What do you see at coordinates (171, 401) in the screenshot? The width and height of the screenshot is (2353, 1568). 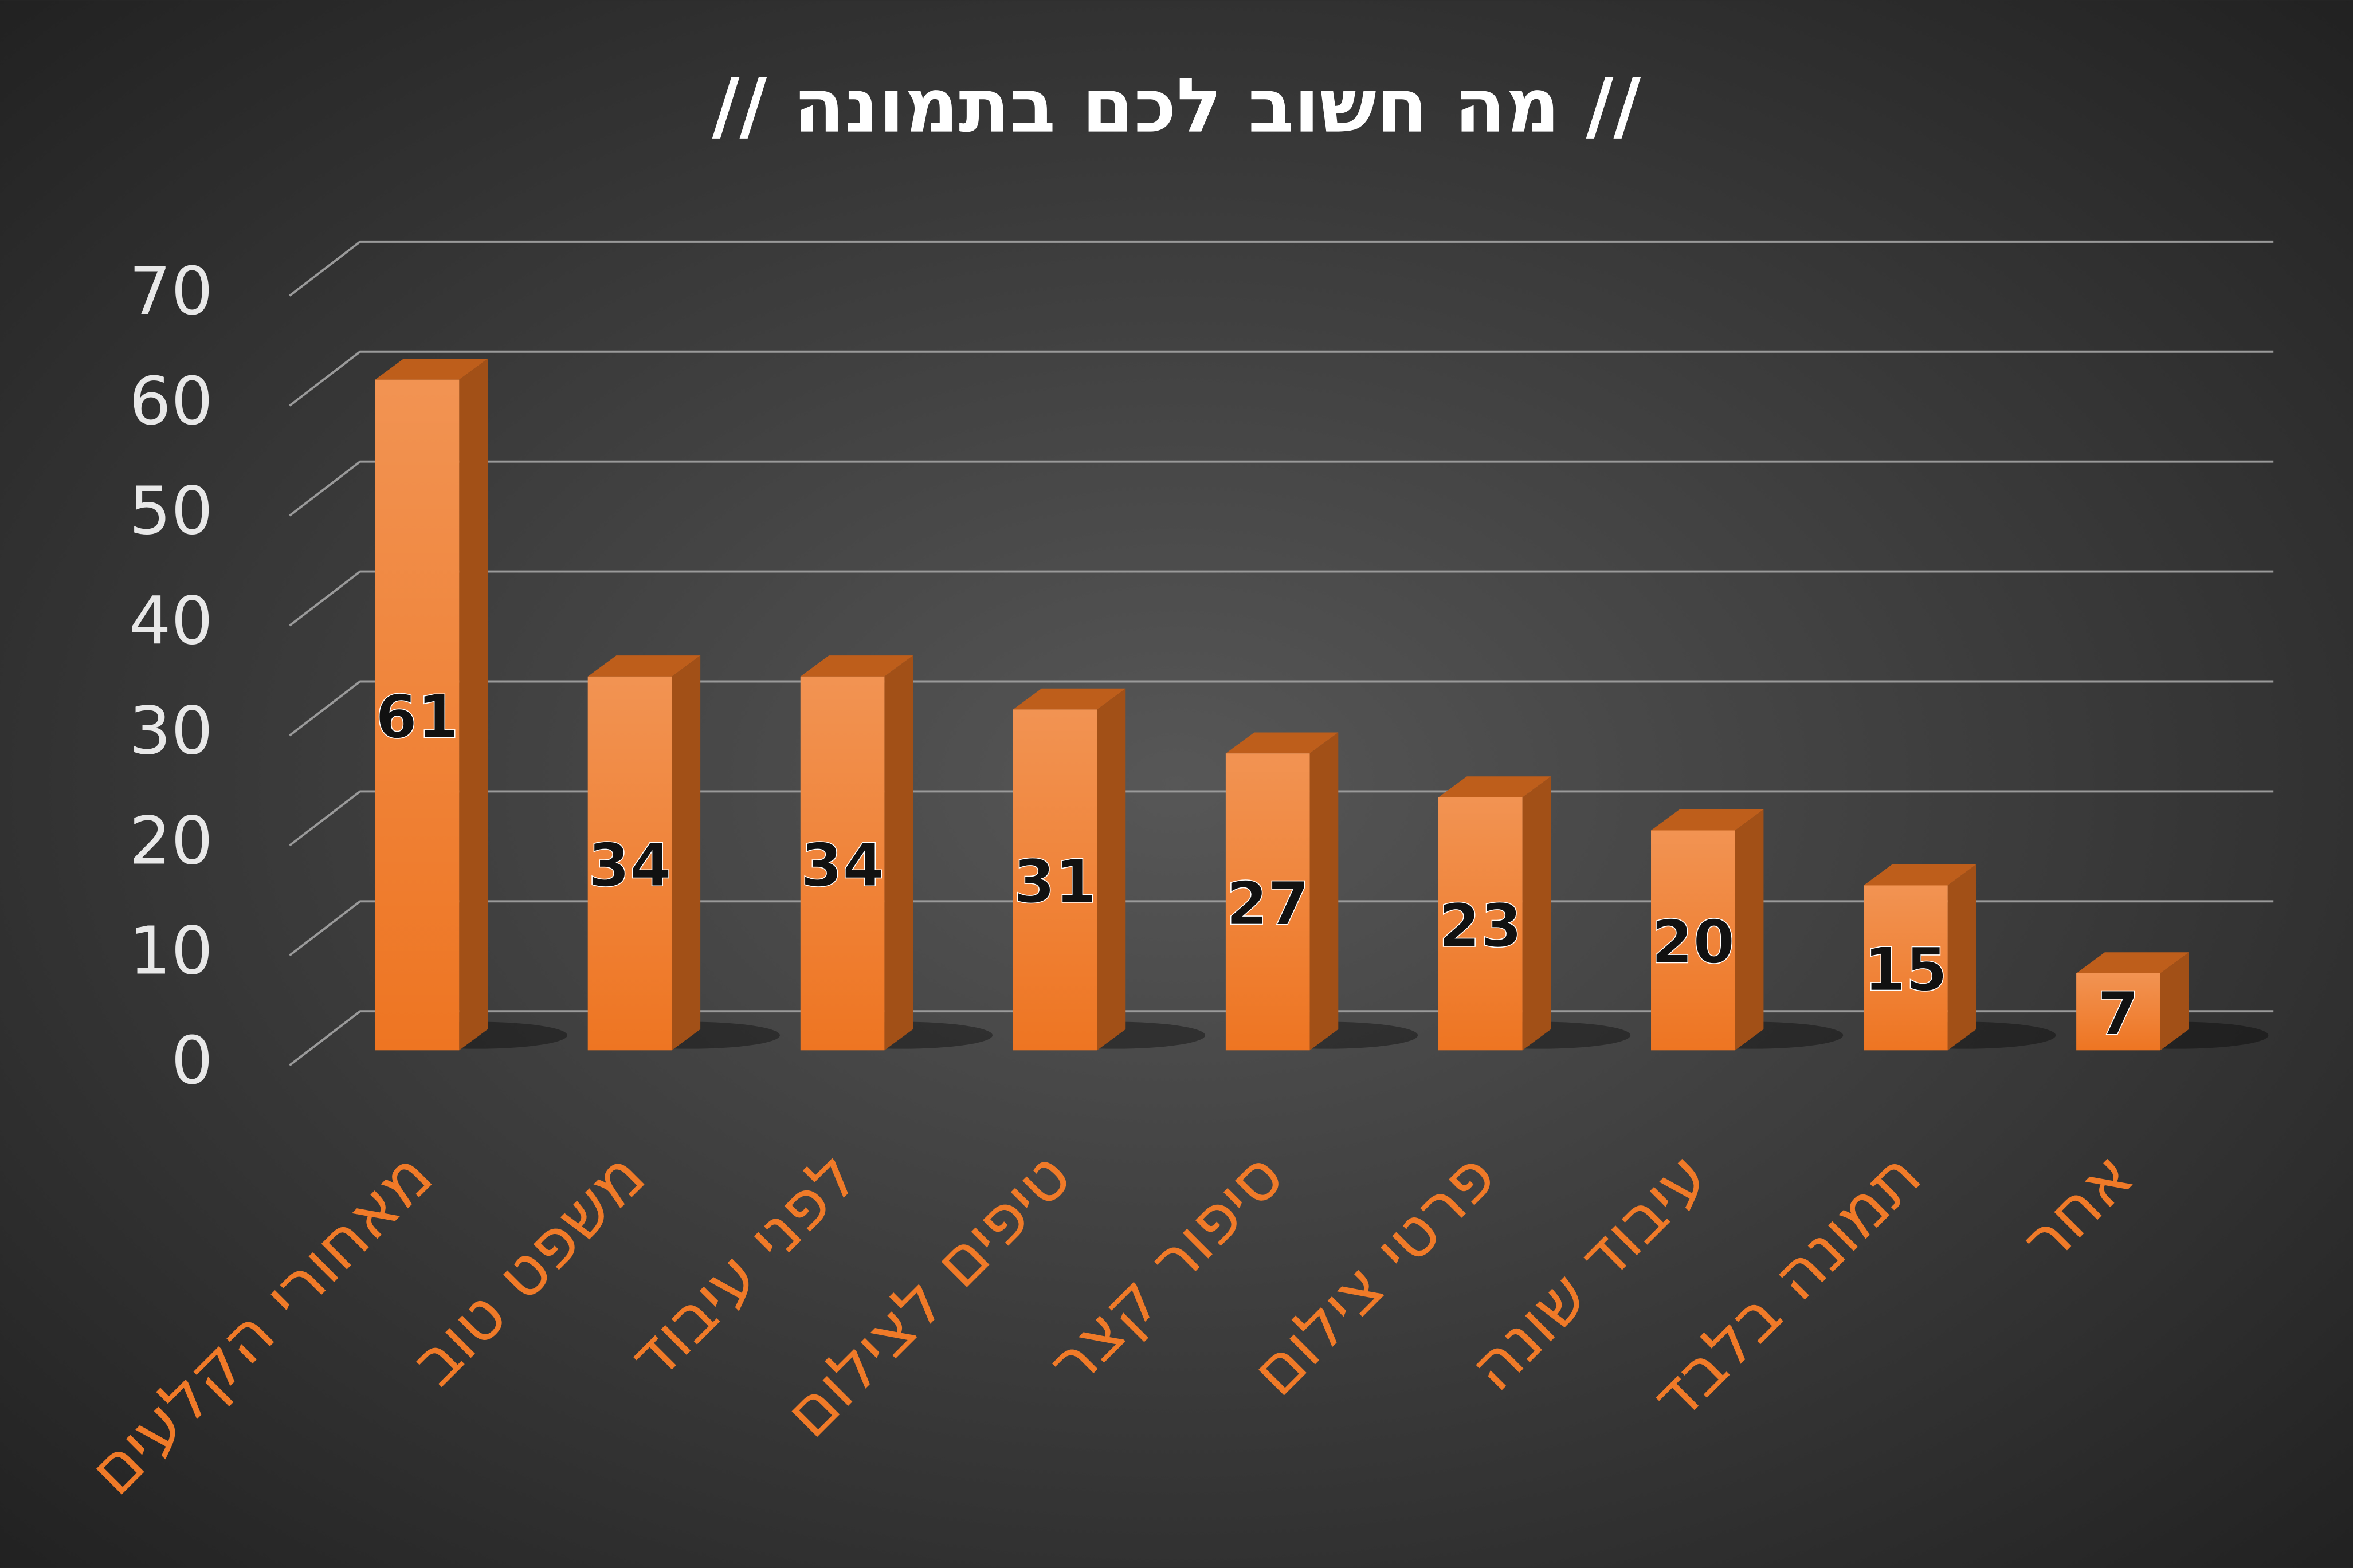 I see `y-tick-label: 60` at bounding box center [171, 401].